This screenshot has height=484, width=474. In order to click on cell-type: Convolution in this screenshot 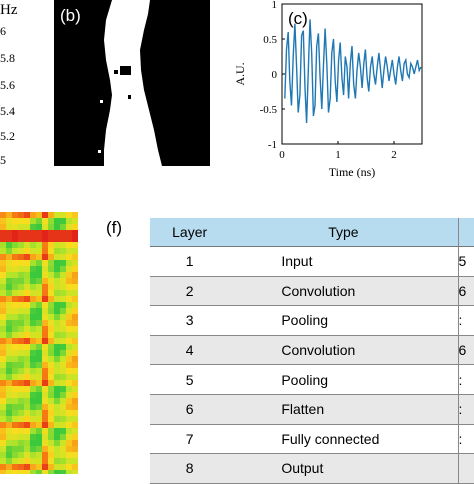, I will do `click(343, 291)`.